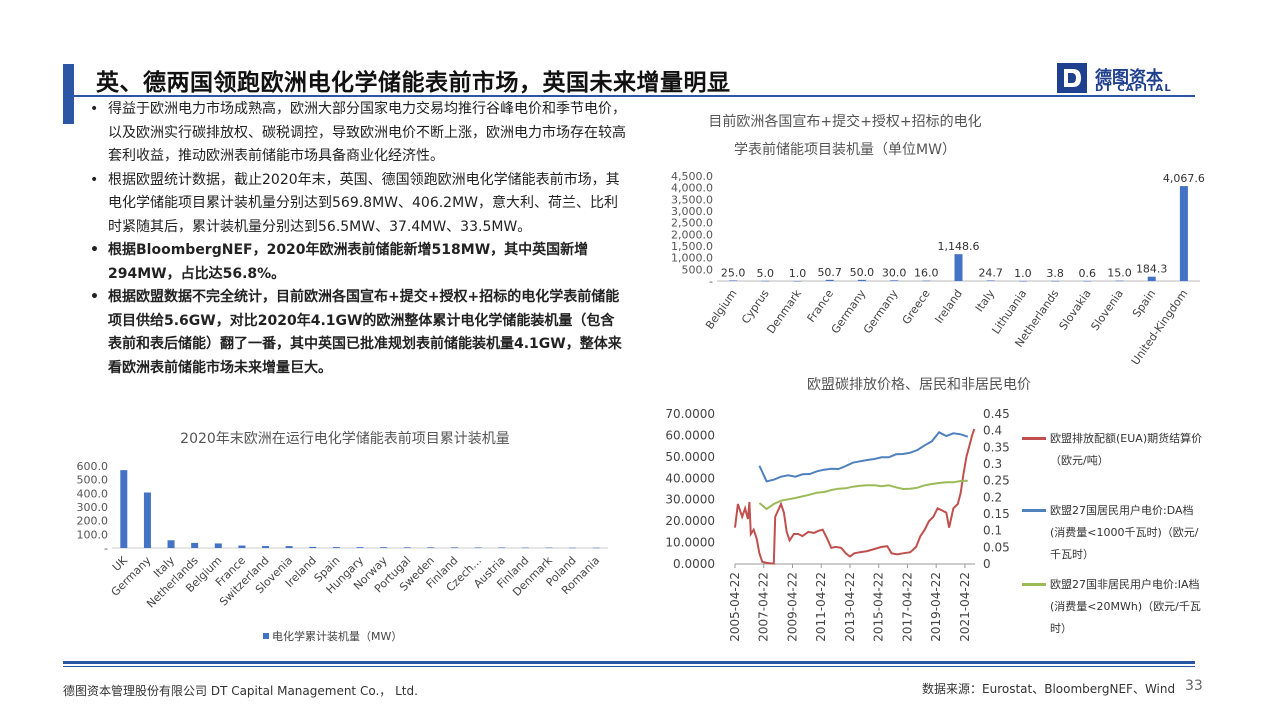 The height and width of the screenshot is (720, 1280). I want to click on data-label: 24.7, so click(990, 272).